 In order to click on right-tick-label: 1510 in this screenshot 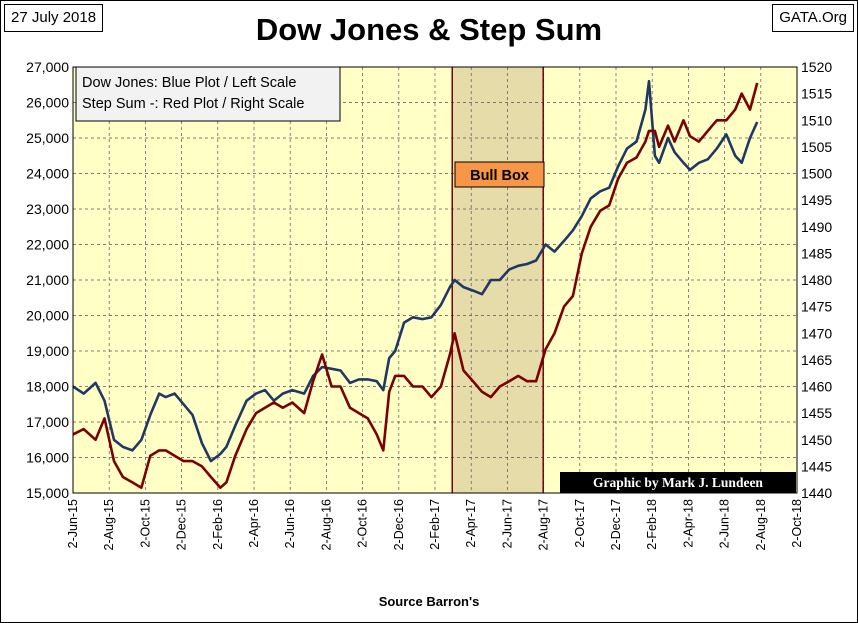, I will do `click(816, 120)`.